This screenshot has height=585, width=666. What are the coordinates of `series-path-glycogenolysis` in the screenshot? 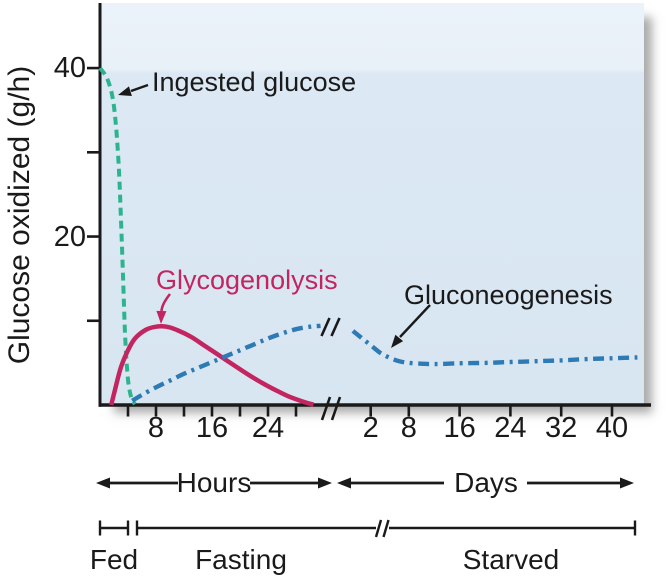 It's located at (212, 365).